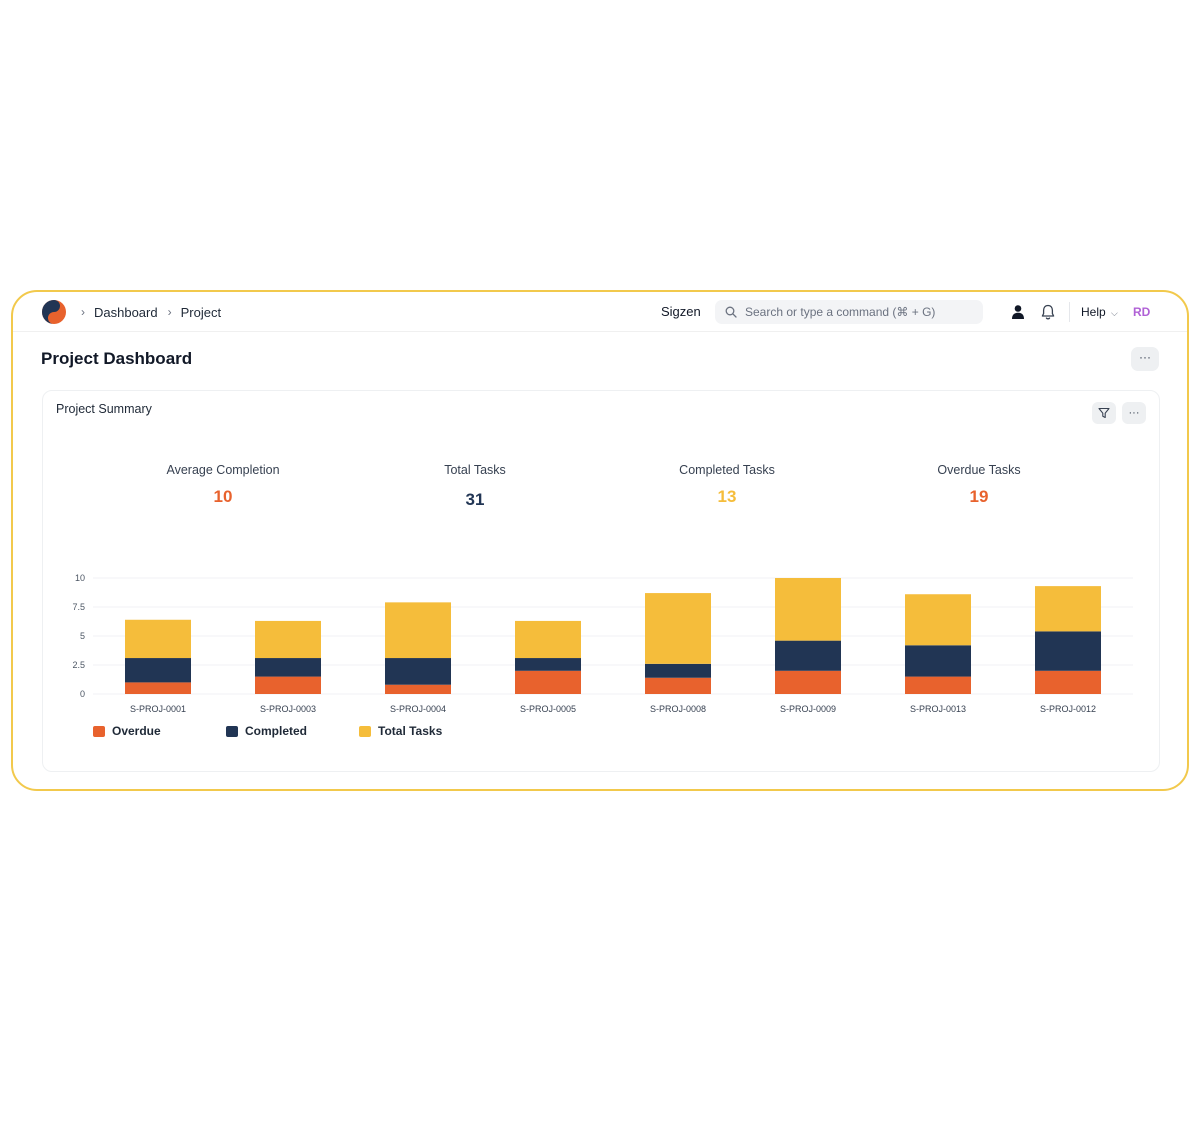 This screenshot has height=1122, width=1200. What do you see at coordinates (840, 312) in the screenshot?
I see `search-placeholder: Search or type a command (⌘ + G)` at bounding box center [840, 312].